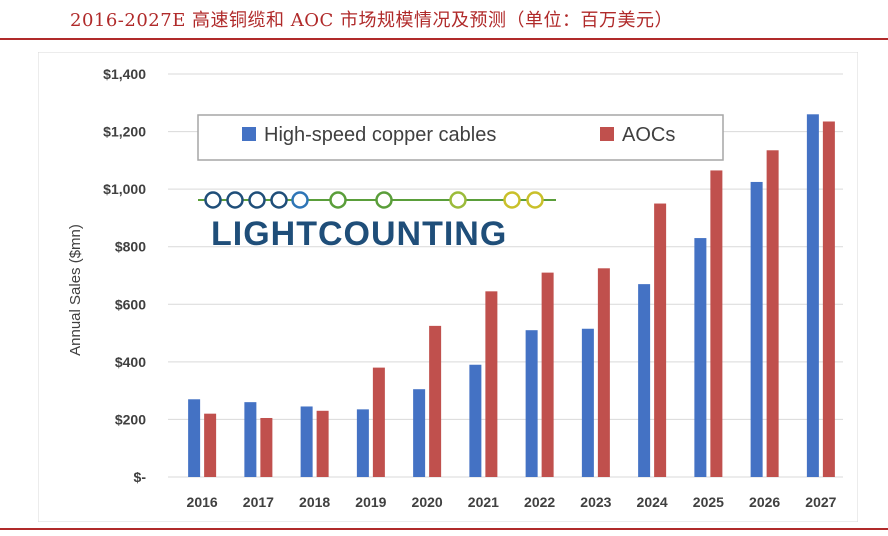  Describe the element at coordinates (708, 502) in the screenshot. I see `x-tick-label: 2025` at that location.